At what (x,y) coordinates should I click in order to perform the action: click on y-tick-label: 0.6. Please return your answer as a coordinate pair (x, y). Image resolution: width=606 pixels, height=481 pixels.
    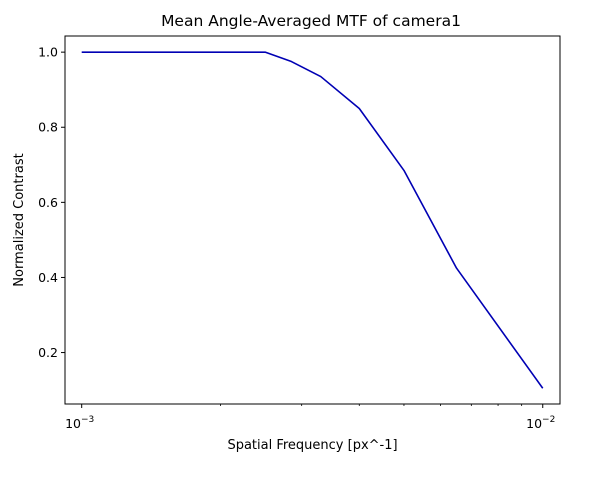
    Looking at the image, I should click on (48, 202).